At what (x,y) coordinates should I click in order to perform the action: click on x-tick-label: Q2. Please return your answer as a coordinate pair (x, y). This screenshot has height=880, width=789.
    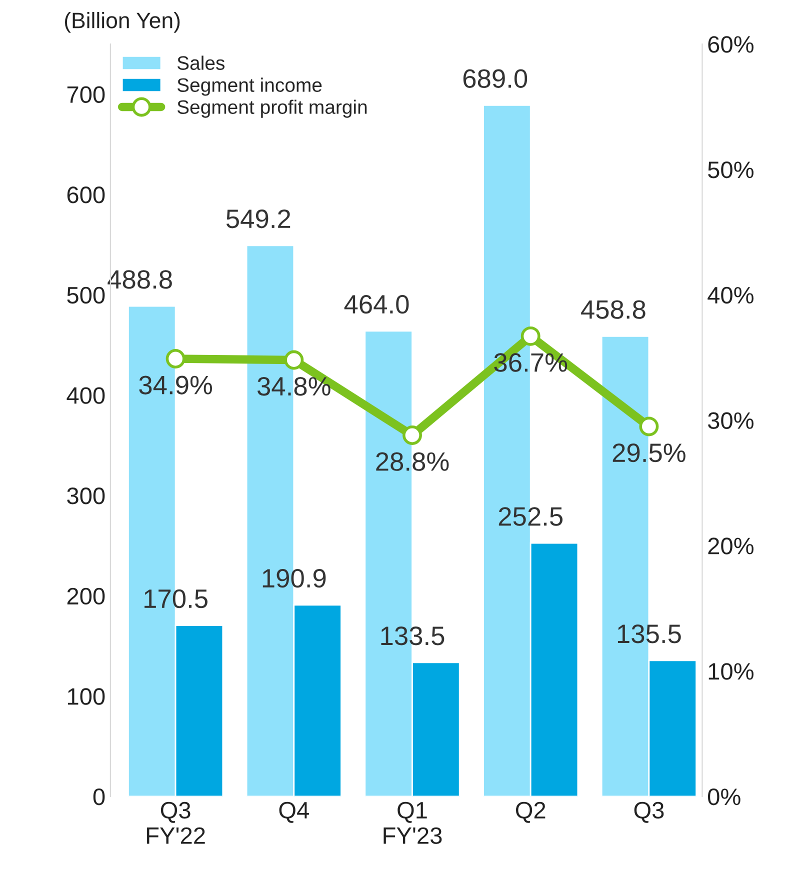
    Looking at the image, I should click on (531, 812).